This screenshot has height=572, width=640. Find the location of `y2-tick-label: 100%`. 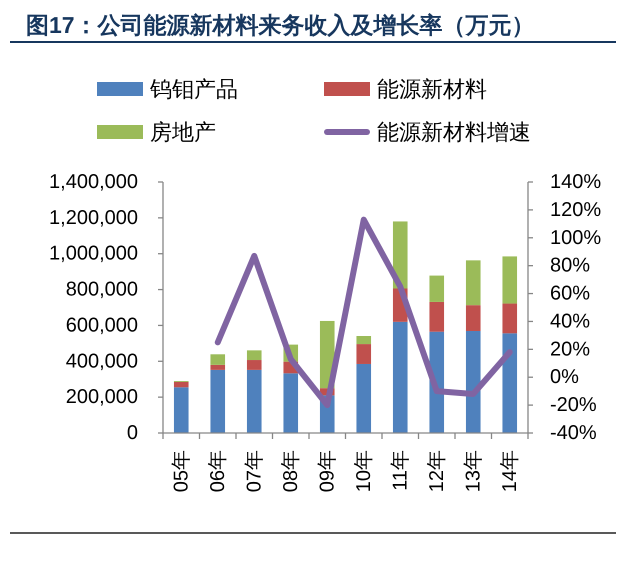

y2-tick-label: 100% is located at coordinates (576, 237).